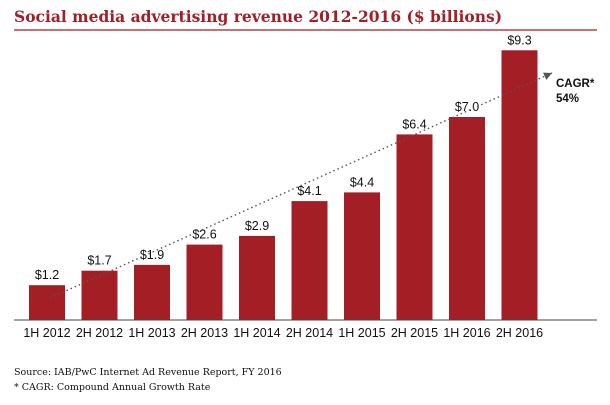  Describe the element at coordinates (414, 333) in the screenshot. I see `x-tick-label-8: 2H 2015` at that location.